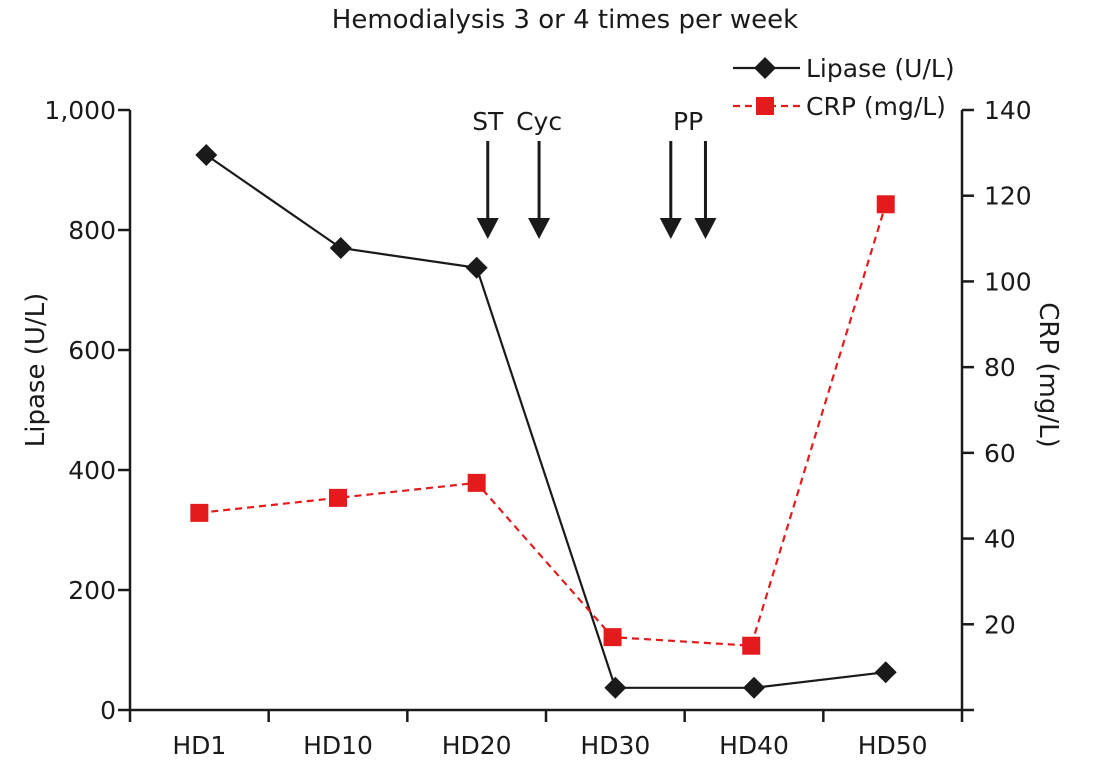 The image size is (1096, 770). What do you see at coordinates (1008, 281) in the screenshot?
I see `right-axis-tick-label: 100` at bounding box center [1008, 281].